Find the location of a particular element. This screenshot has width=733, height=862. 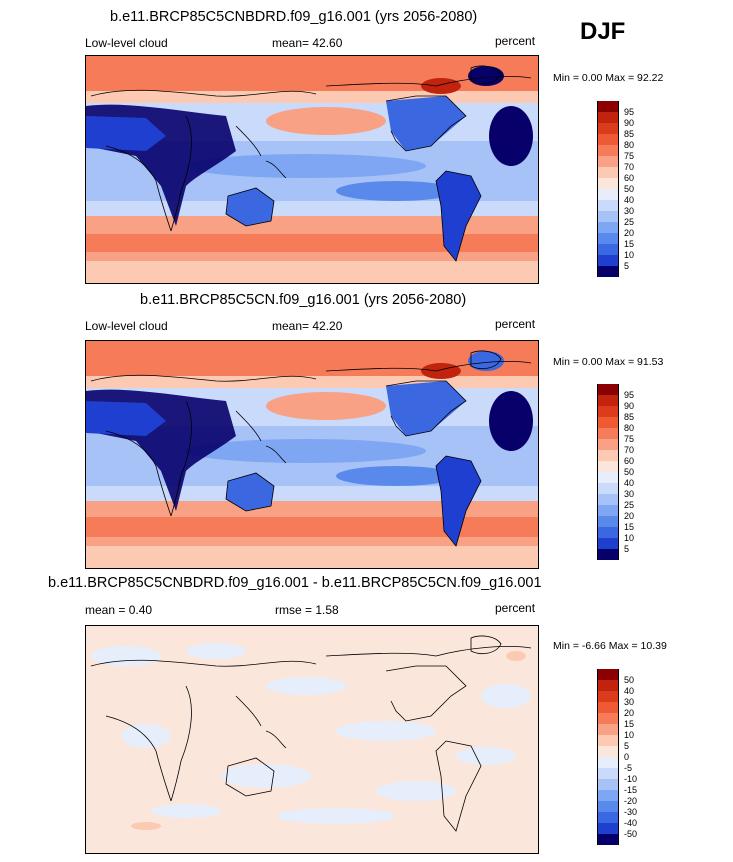

colorbar-label: -30 is located at coordinates (631, 812).